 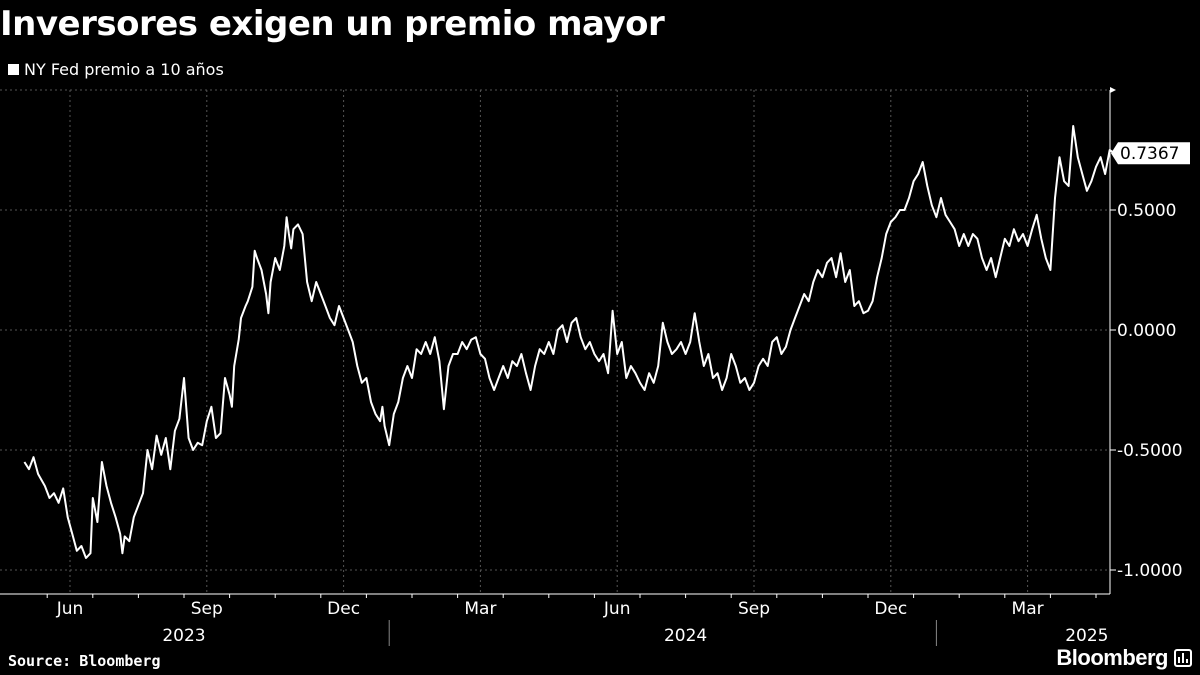 What do you see at coordinates (1146, 331) in the screenshot?
I see `y-tick-label: 0.0000` at bounding box center [1146, 331].